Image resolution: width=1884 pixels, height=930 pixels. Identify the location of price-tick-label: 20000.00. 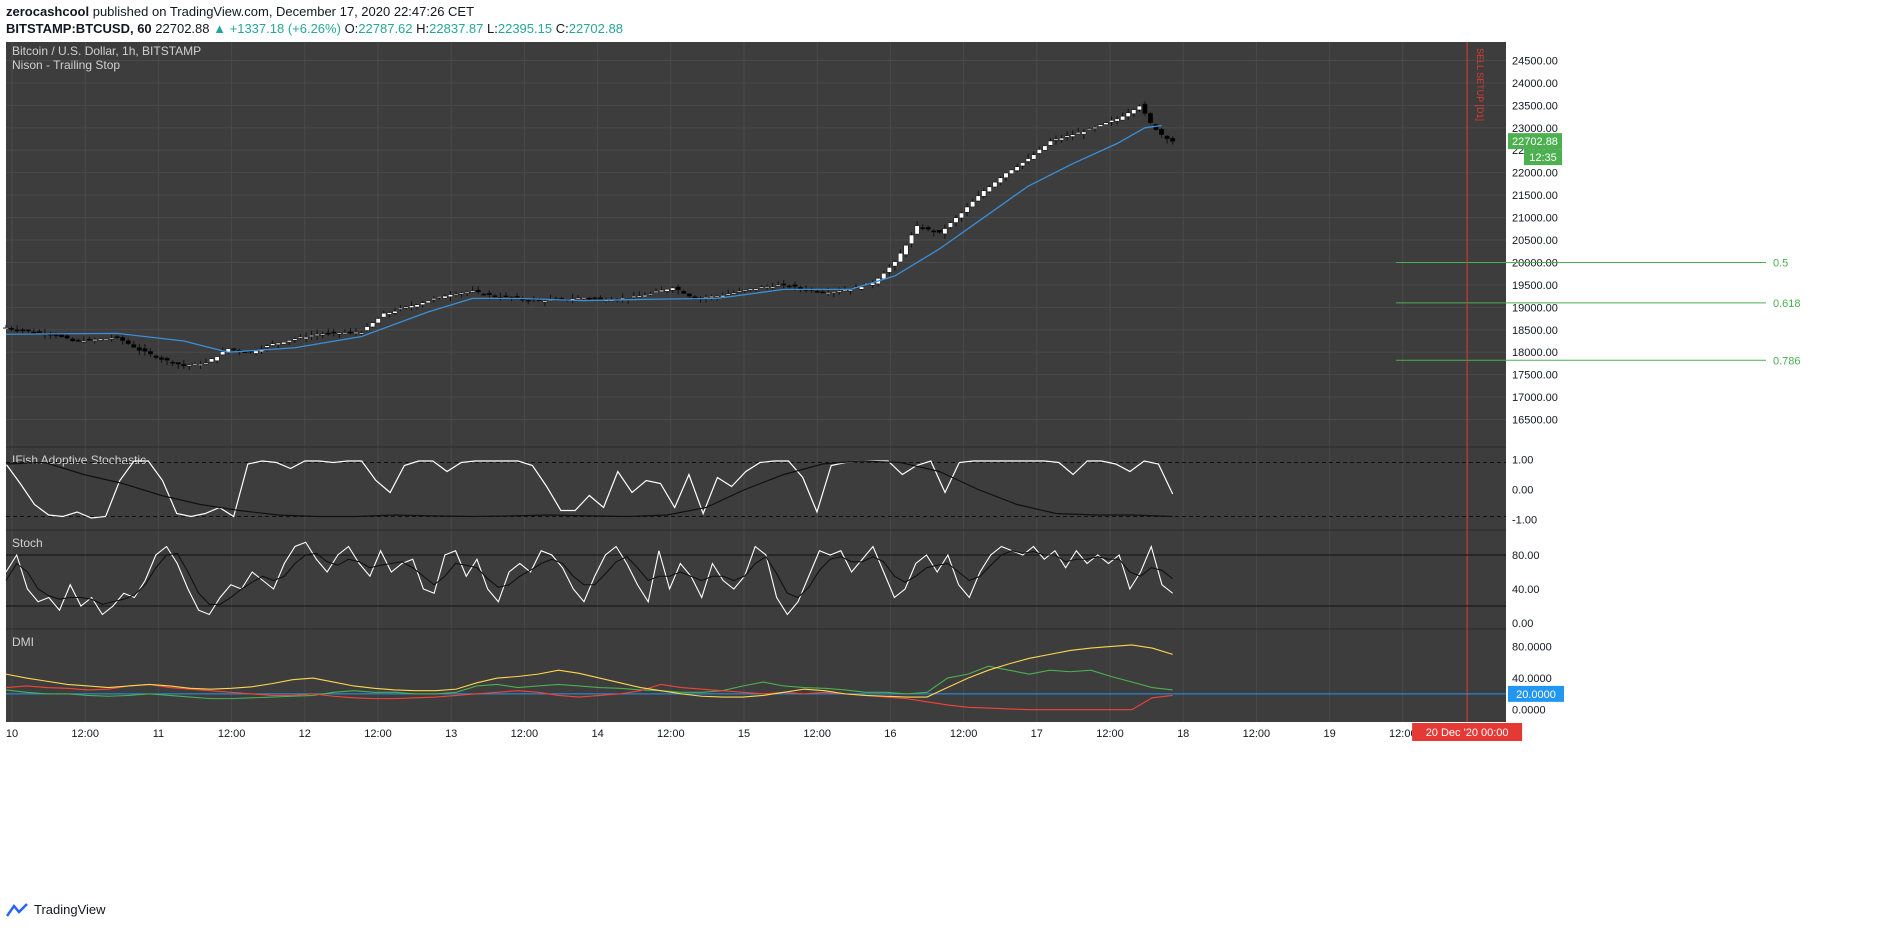
(1535, 263).